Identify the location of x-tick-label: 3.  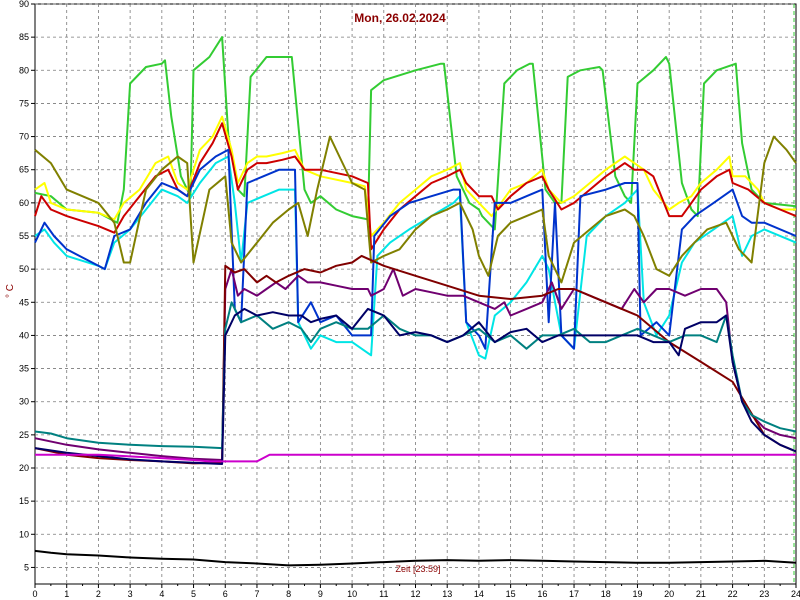
(130, 594).